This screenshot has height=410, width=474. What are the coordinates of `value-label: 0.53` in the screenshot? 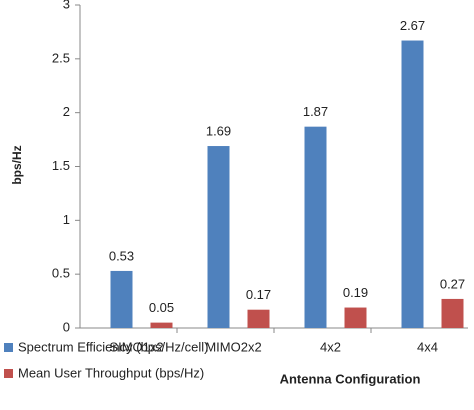 It's located at (121, 255).